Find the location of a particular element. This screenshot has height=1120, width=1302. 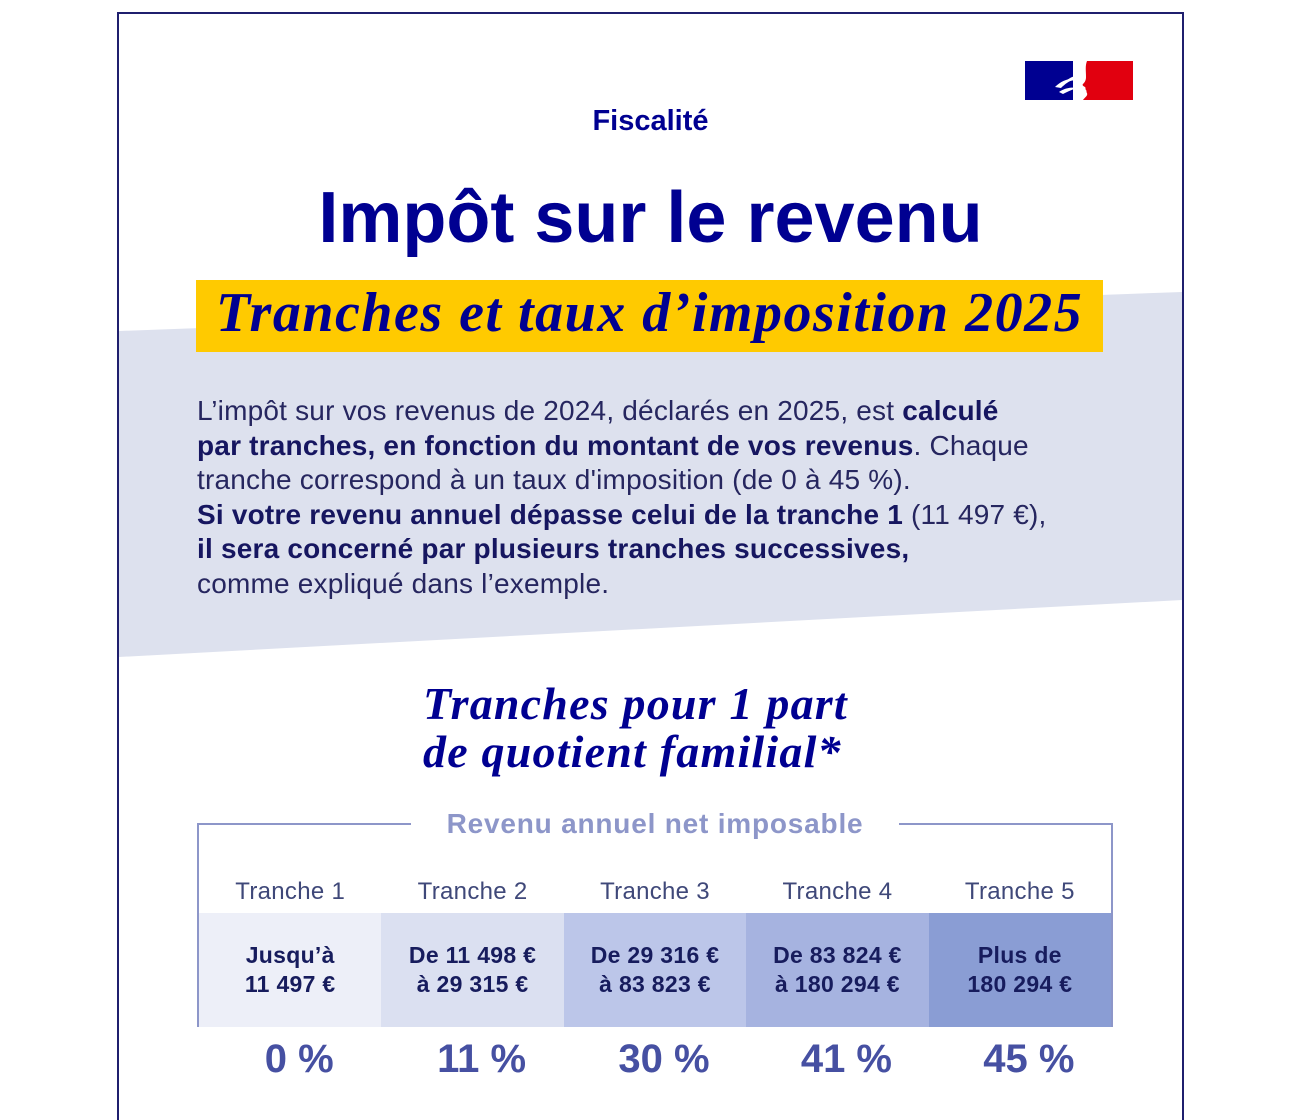

table-caption: Revenu annuel net imposable is located at coordinates (655, 823).